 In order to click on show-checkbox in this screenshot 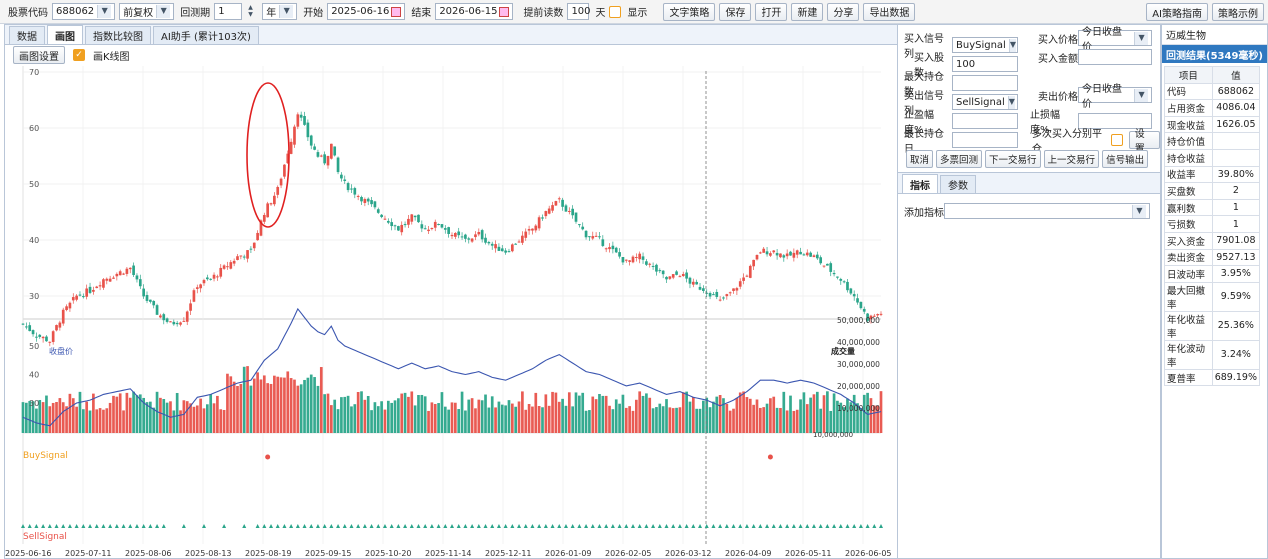, I will do `click(615, 11)`.